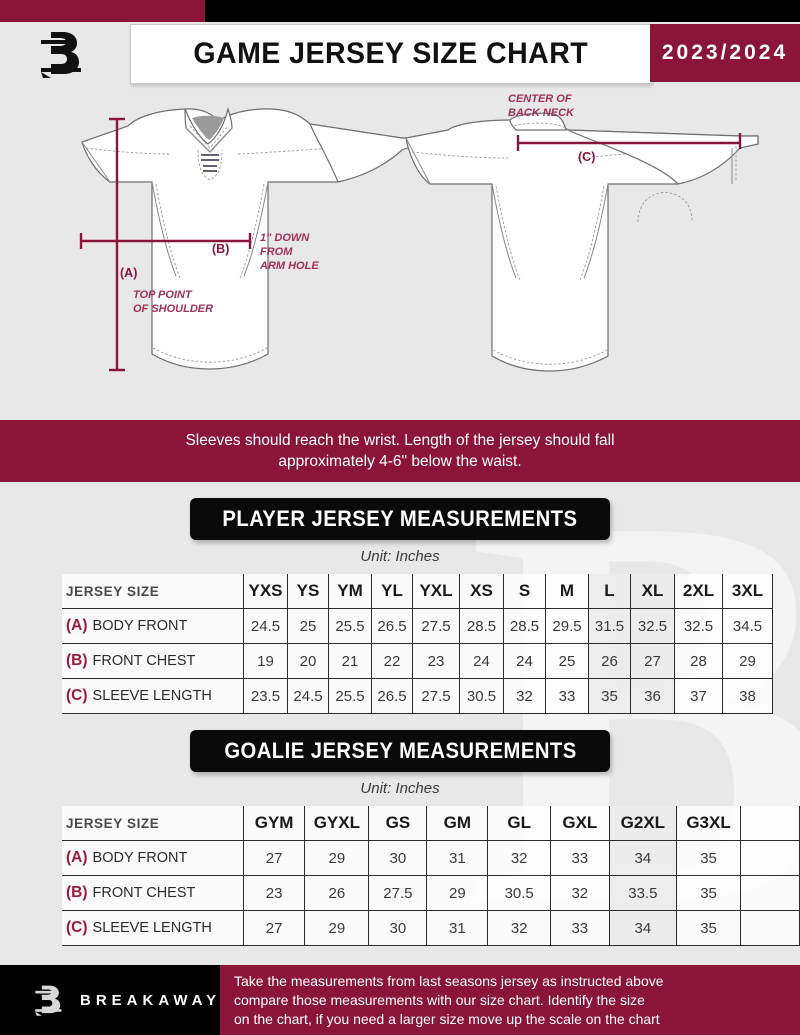 The width and height of the screenshot is (800, 1035). What do you see at coordinates (110, 1000) in the screenshot?
I see `footer-brand: BREAKAWAY` at bounding box center [110, 1000].